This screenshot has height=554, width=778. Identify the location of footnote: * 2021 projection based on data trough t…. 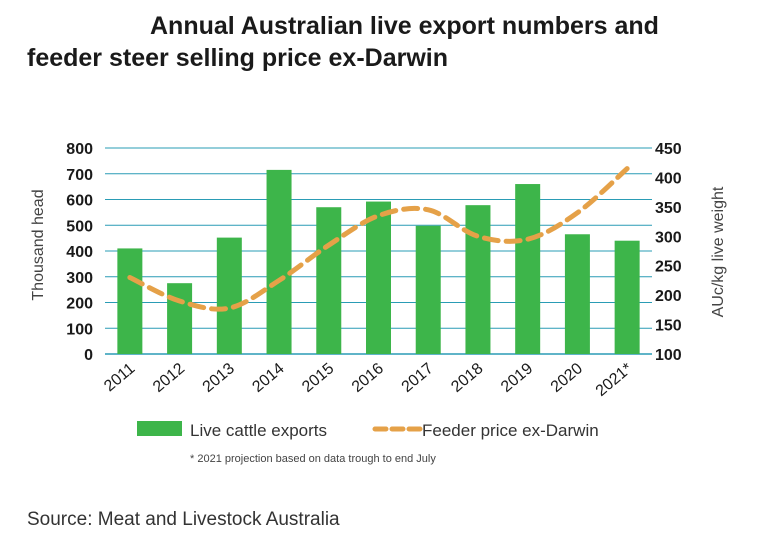
(313, 459).